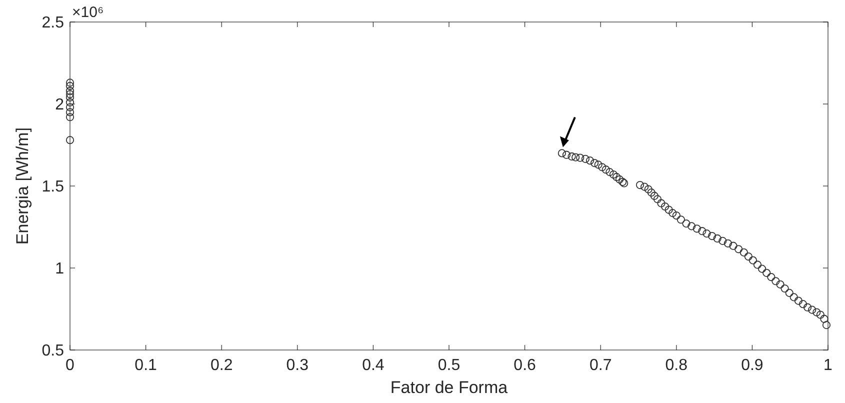 The width and height of the screenshot is (845, 403). What do you see at coordinates (828, 365) in the screenshot?
I see `x-tick-label: 1` at bounding box center [828, 365].